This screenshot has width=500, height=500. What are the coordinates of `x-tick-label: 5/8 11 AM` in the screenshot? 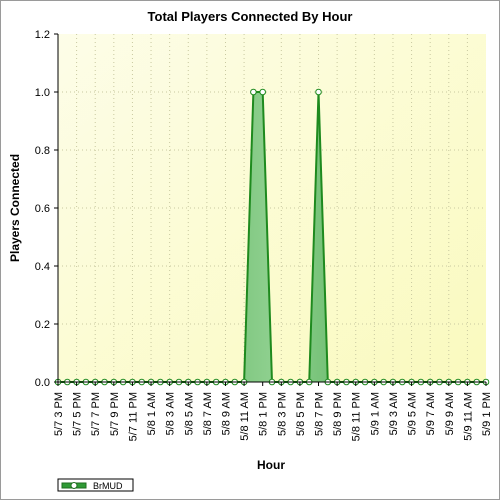 It's located at (245, 416).